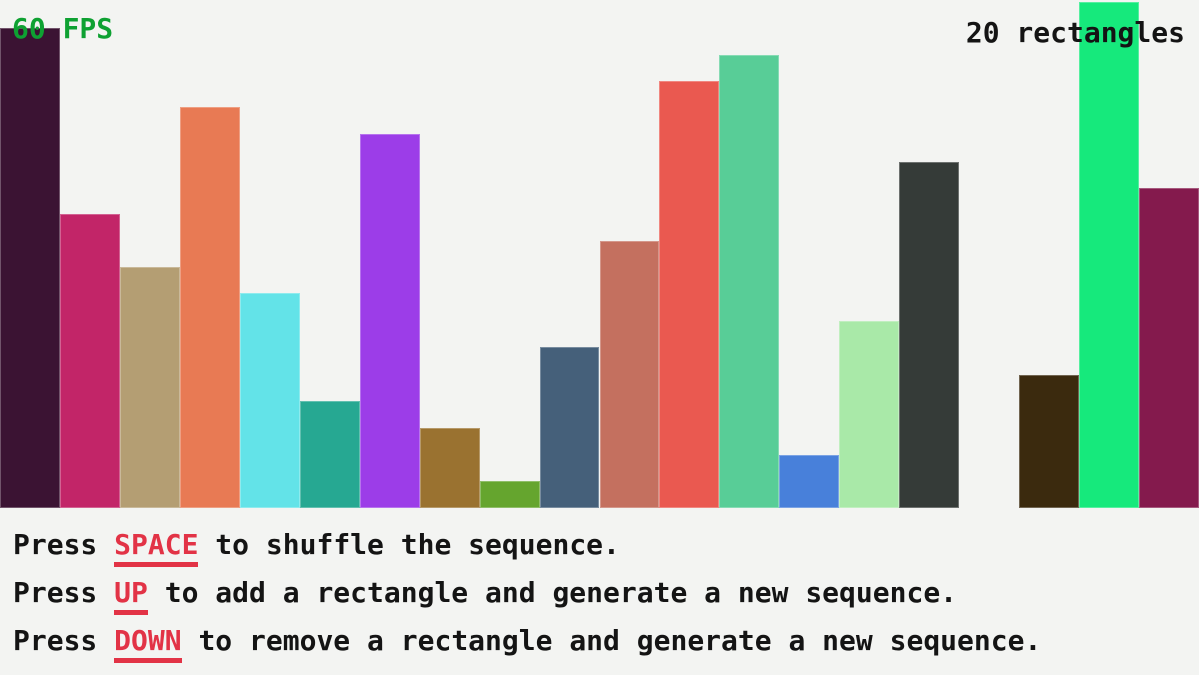 The height and width of the screenshot is (675, 1199). Describe the element at coordinates (156, 549) in the screenshot. I see `key-space: SPACE` at that location.